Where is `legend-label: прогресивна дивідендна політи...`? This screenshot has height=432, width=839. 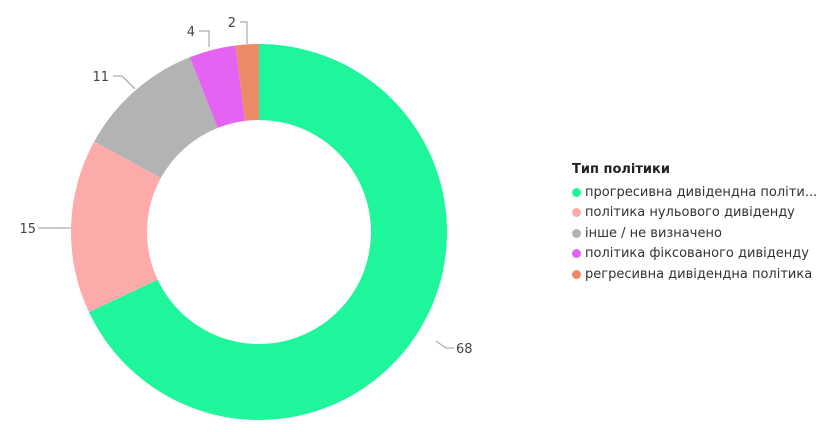 legend-label: прогресивна дивідендна політи... is located at coordinates (701, 192).